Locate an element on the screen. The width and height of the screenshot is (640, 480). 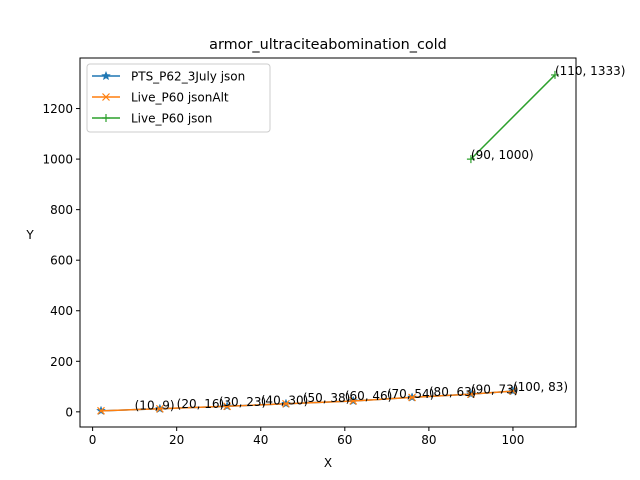
legend-label: Live_P60 json is located at coordinates (171, 119).